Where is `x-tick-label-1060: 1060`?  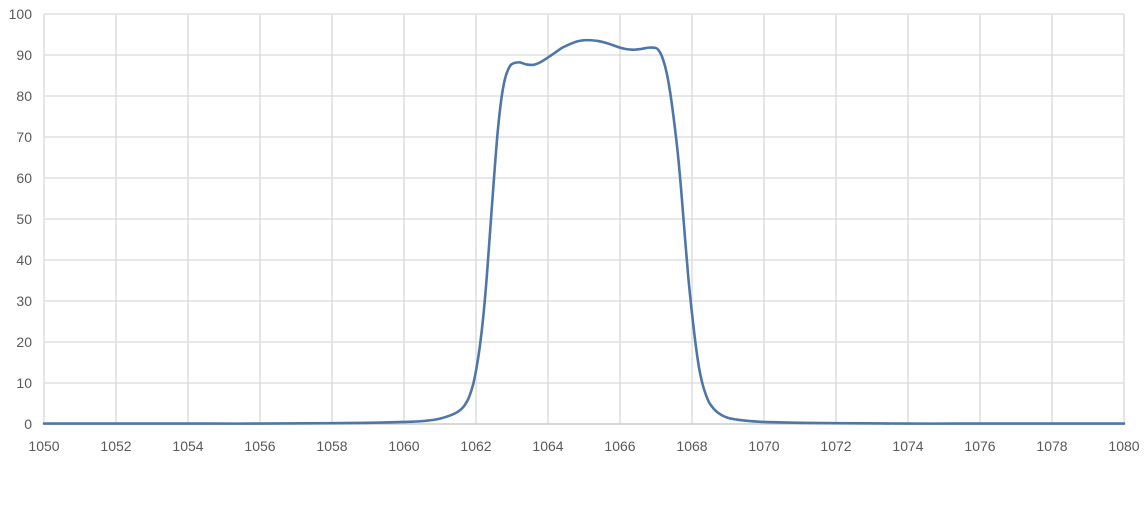 x-tick-label-1060: 1060 is located at coordinates (403, 446).